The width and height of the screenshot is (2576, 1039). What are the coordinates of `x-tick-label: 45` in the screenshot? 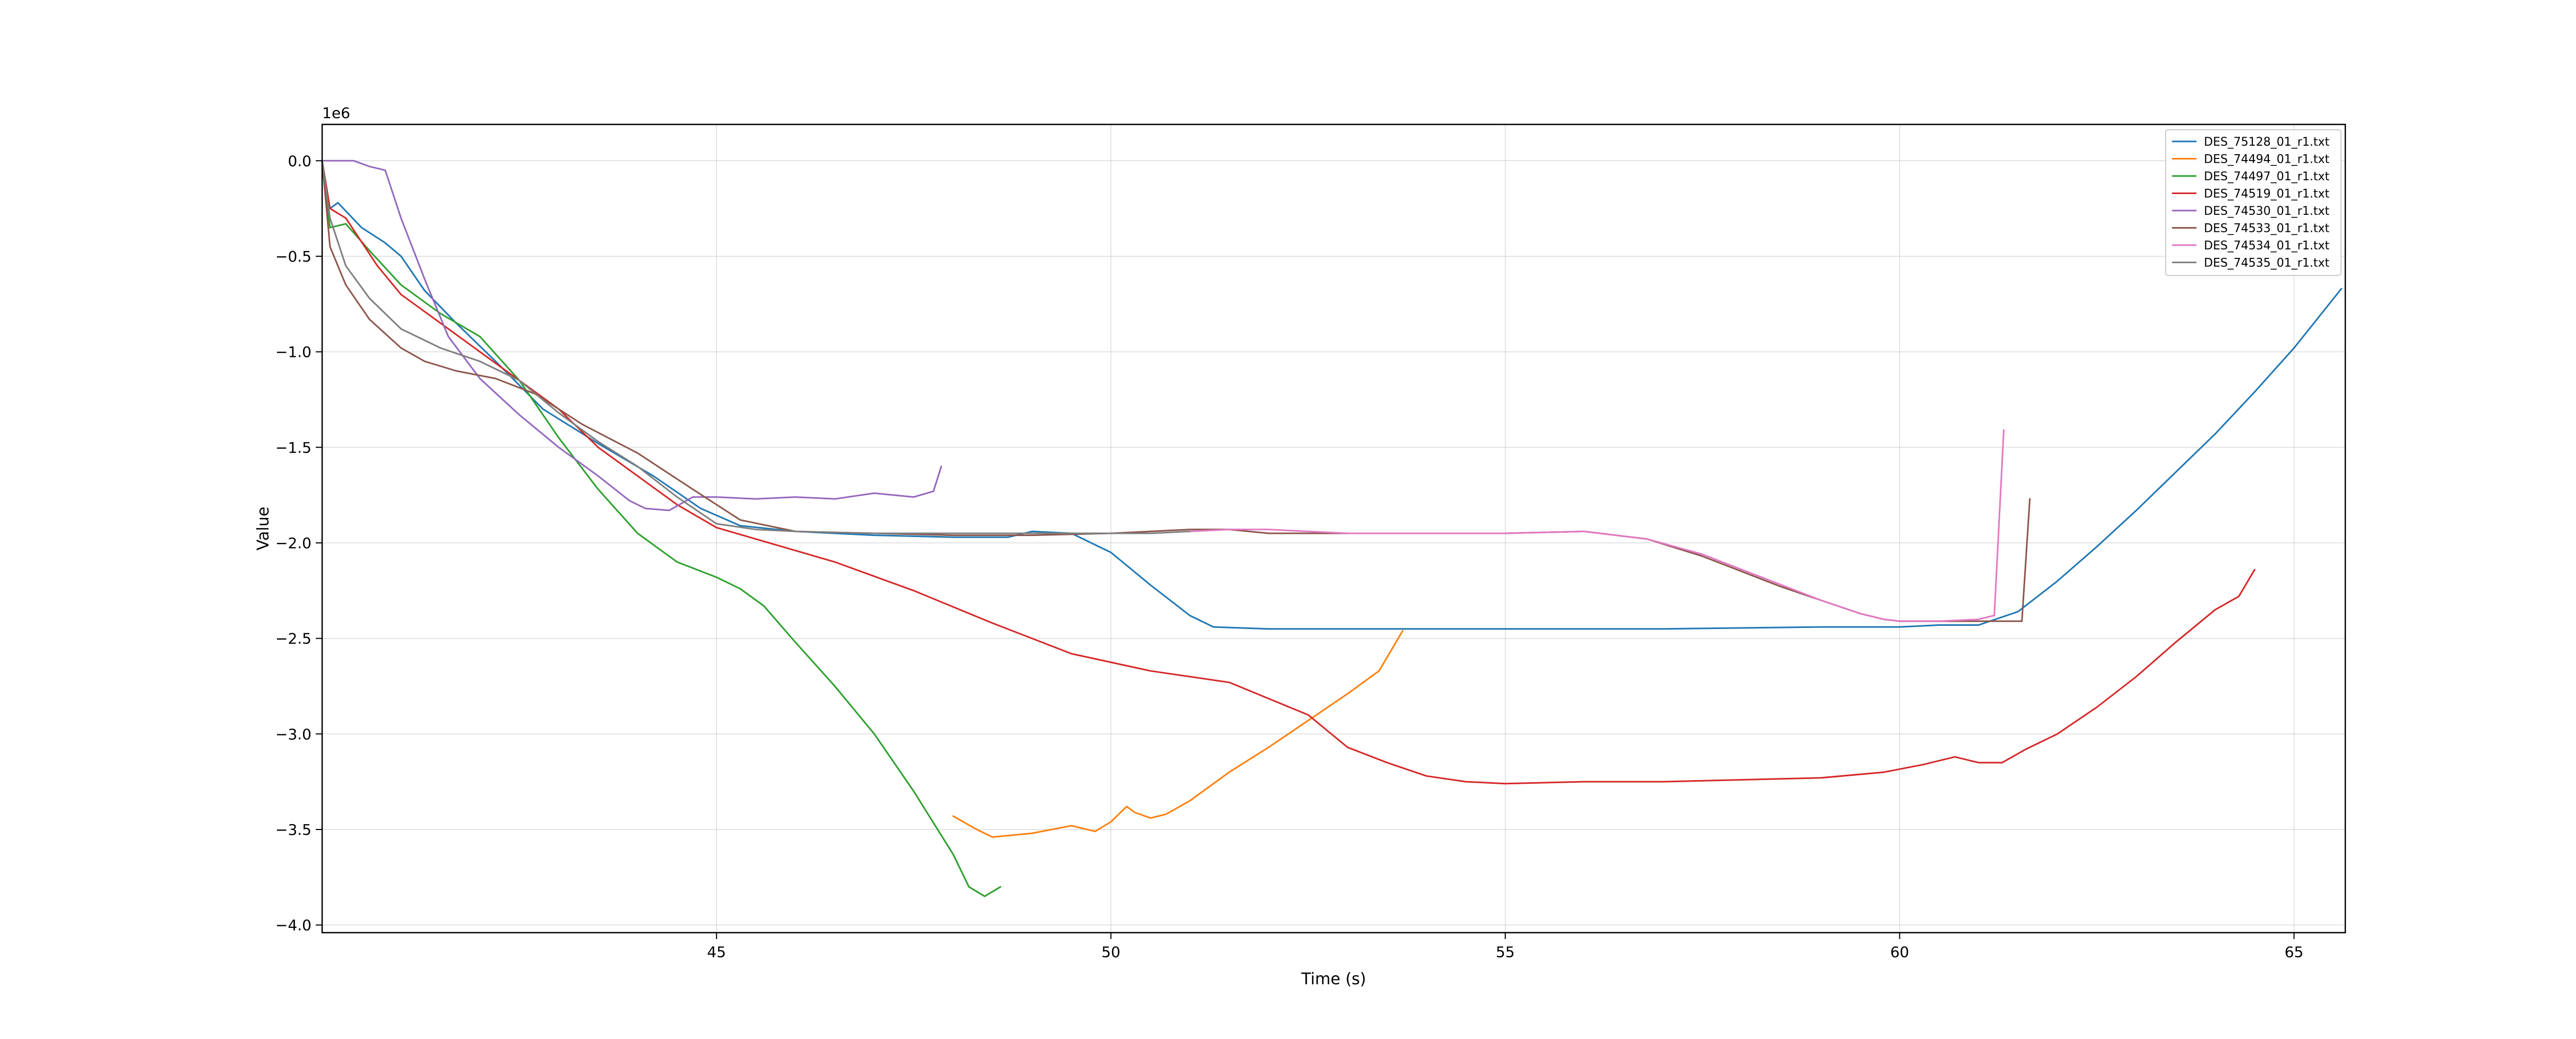 It's located at (716, 952).